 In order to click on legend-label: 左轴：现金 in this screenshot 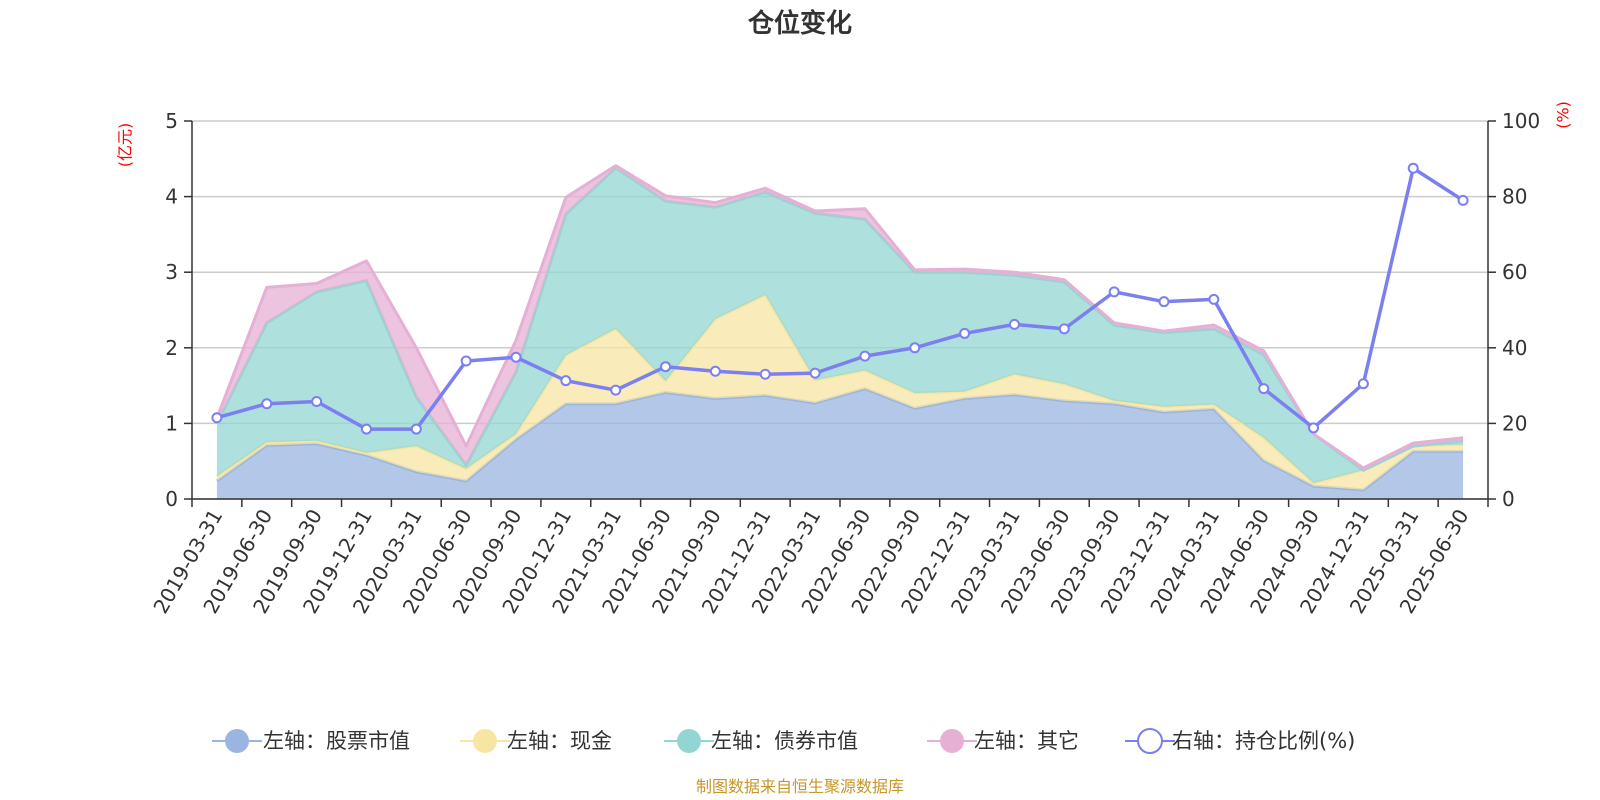, I will do `click(559, 741)`.